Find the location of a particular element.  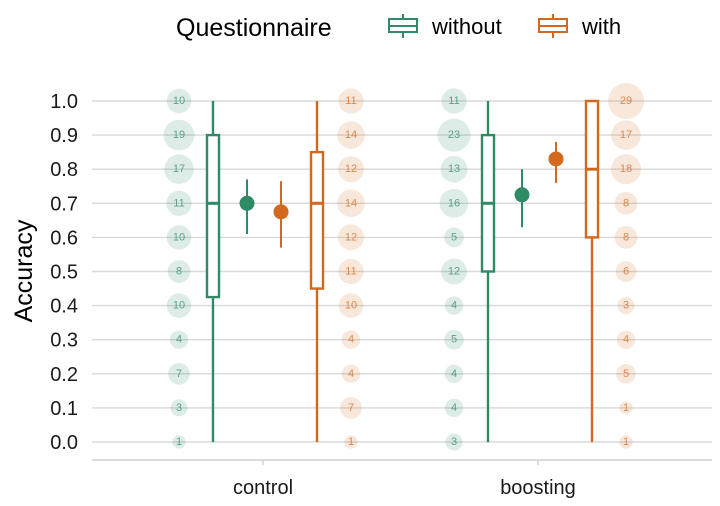

legend-key-with is located at coordinates (553, 26).